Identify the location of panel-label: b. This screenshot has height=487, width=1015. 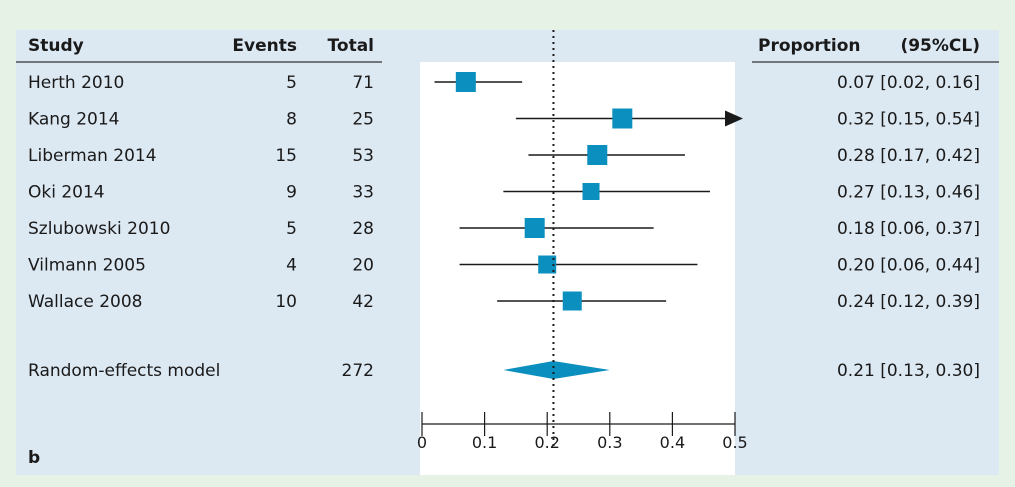
(34, 458).